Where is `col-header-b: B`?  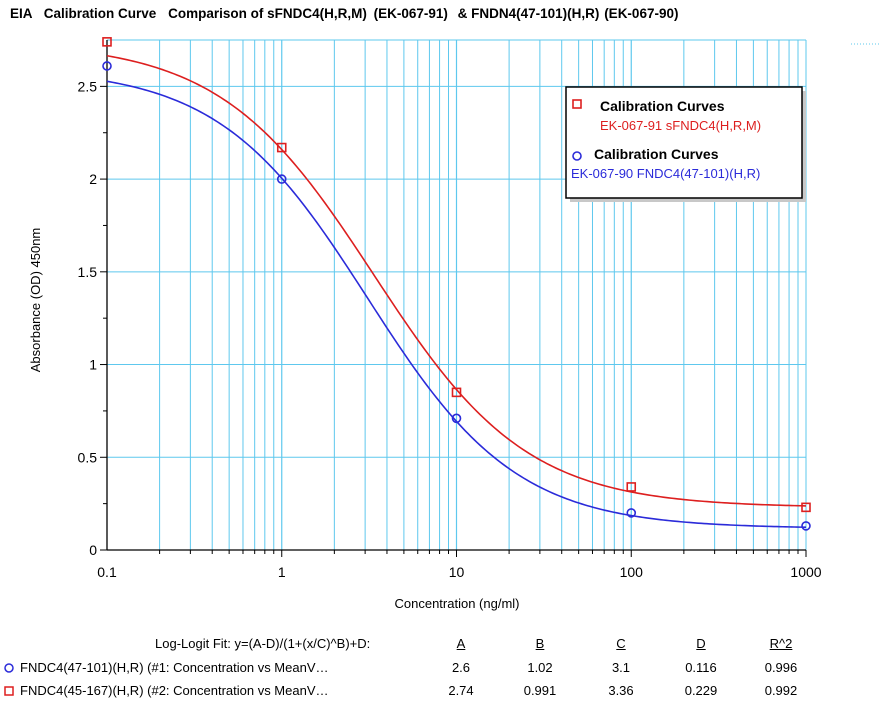 col-header-b: B is located at coordinates (540, 643).